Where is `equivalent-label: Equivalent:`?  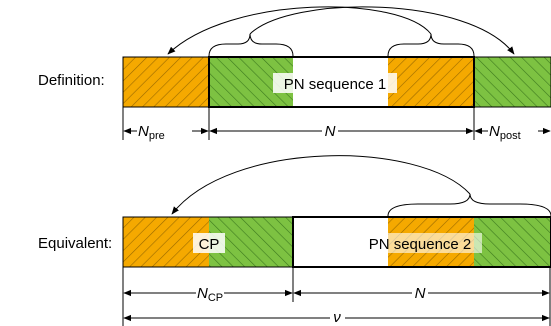 equivalent-label: Equivalent: is located at coordinates (75, 243).